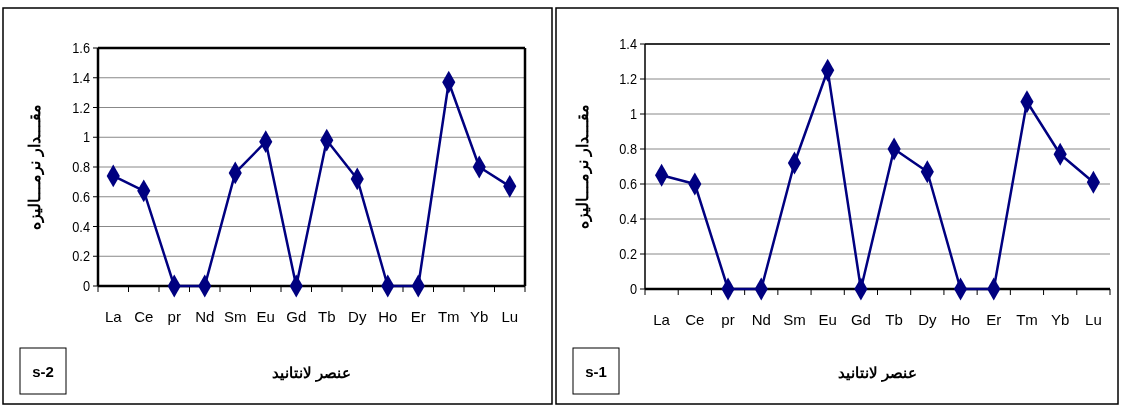 The width and height of the screenshot is (1122, 410). Describe the element at coordinates (43, 371) in the screenshot. I see `text: s-2` at that location.